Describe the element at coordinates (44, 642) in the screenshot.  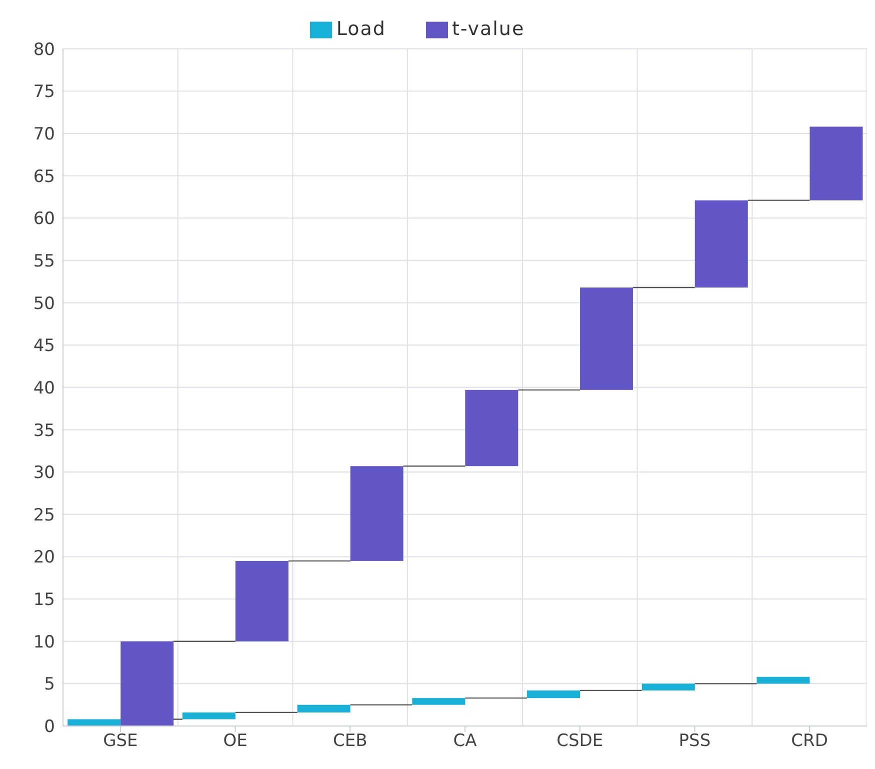
I see `y-tick-label: 10` at that location.